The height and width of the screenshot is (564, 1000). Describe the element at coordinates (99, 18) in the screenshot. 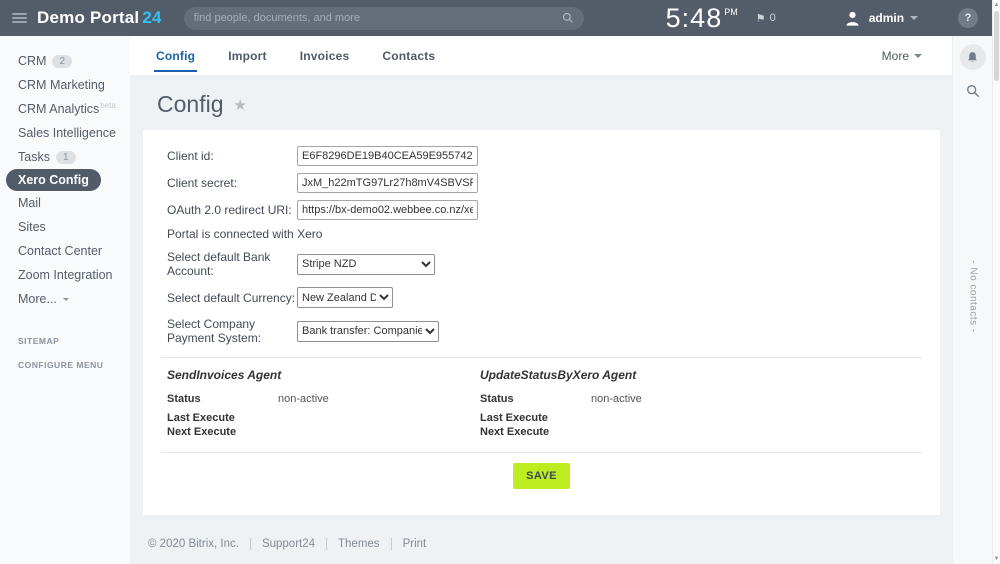

I see `app-logo: Demo Portal 24` at that location.